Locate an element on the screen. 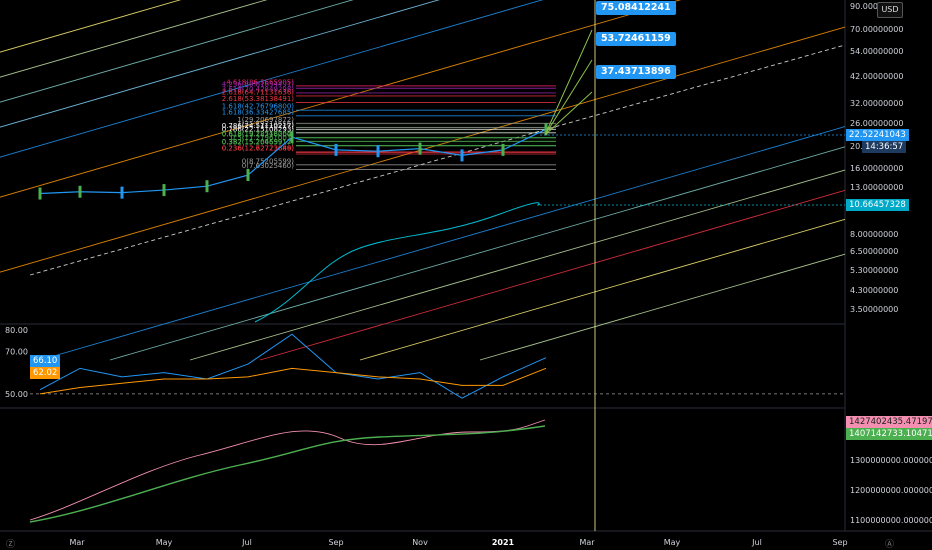 The width and height of the screenshot is (932, 550). fib-level-label: 0.618(19.22548264) is located at coordinates (258, 134).